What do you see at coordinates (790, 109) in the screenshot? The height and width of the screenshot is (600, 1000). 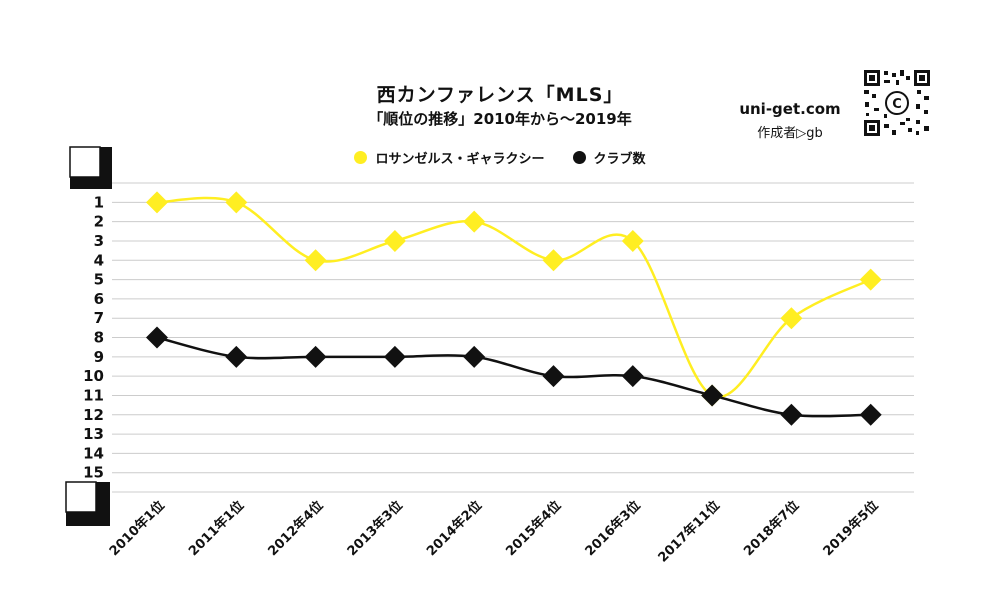 I see `site-name: uni-get.com` at bounding box center [790, 109].